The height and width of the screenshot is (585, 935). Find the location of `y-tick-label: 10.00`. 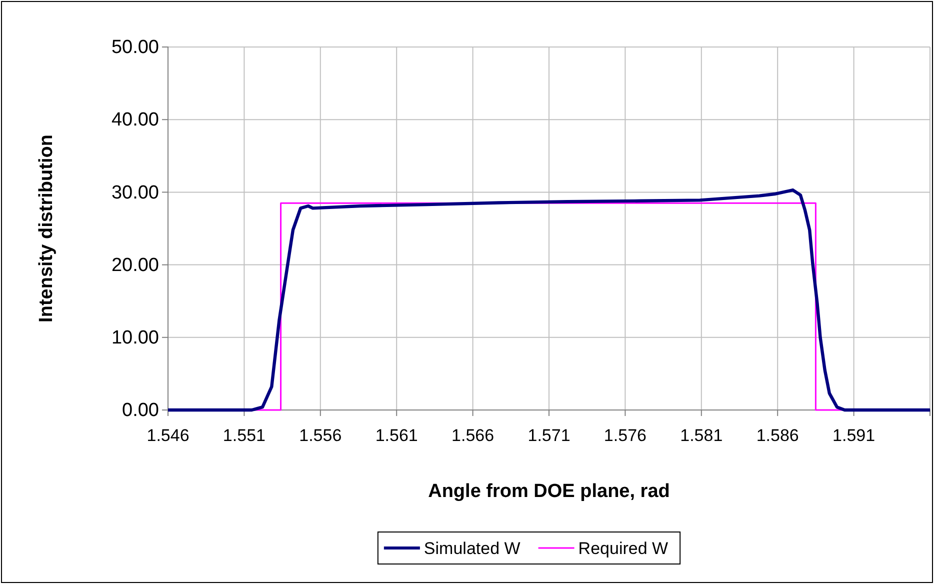

y-tick-label: 10.00 is located at coordinates (135, 337).